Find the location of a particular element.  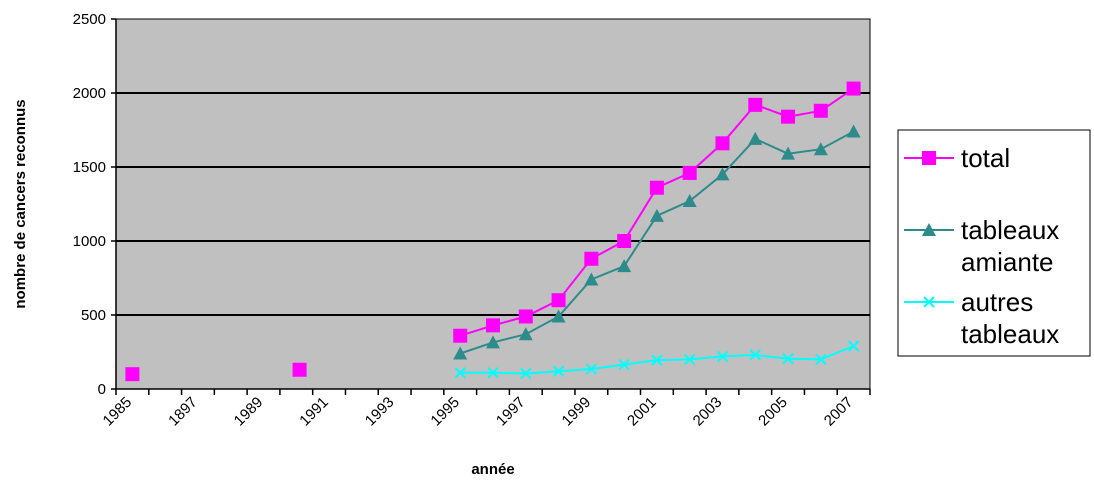

x-tick-label: 1993 is located at coordinates (380, 412).